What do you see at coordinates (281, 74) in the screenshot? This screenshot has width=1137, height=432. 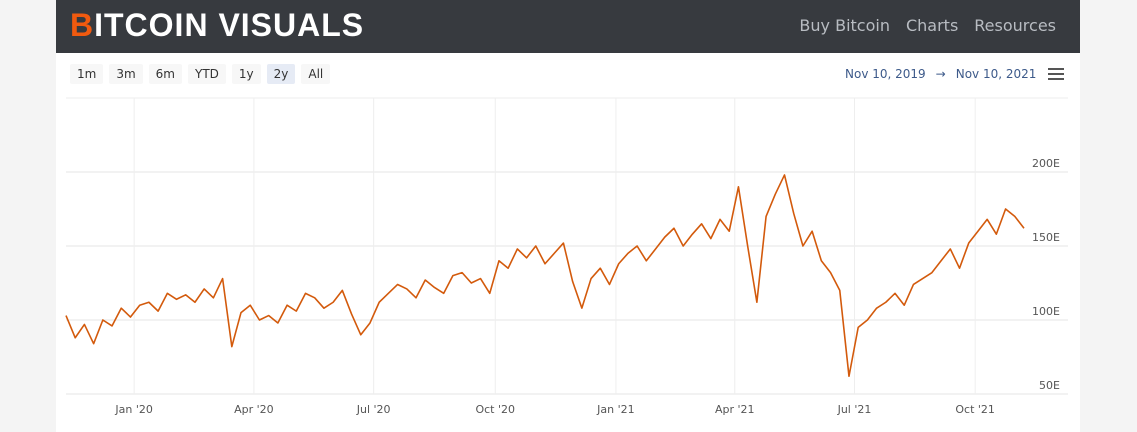 I see `range-button: 2y` at bounding box center [281, 74].